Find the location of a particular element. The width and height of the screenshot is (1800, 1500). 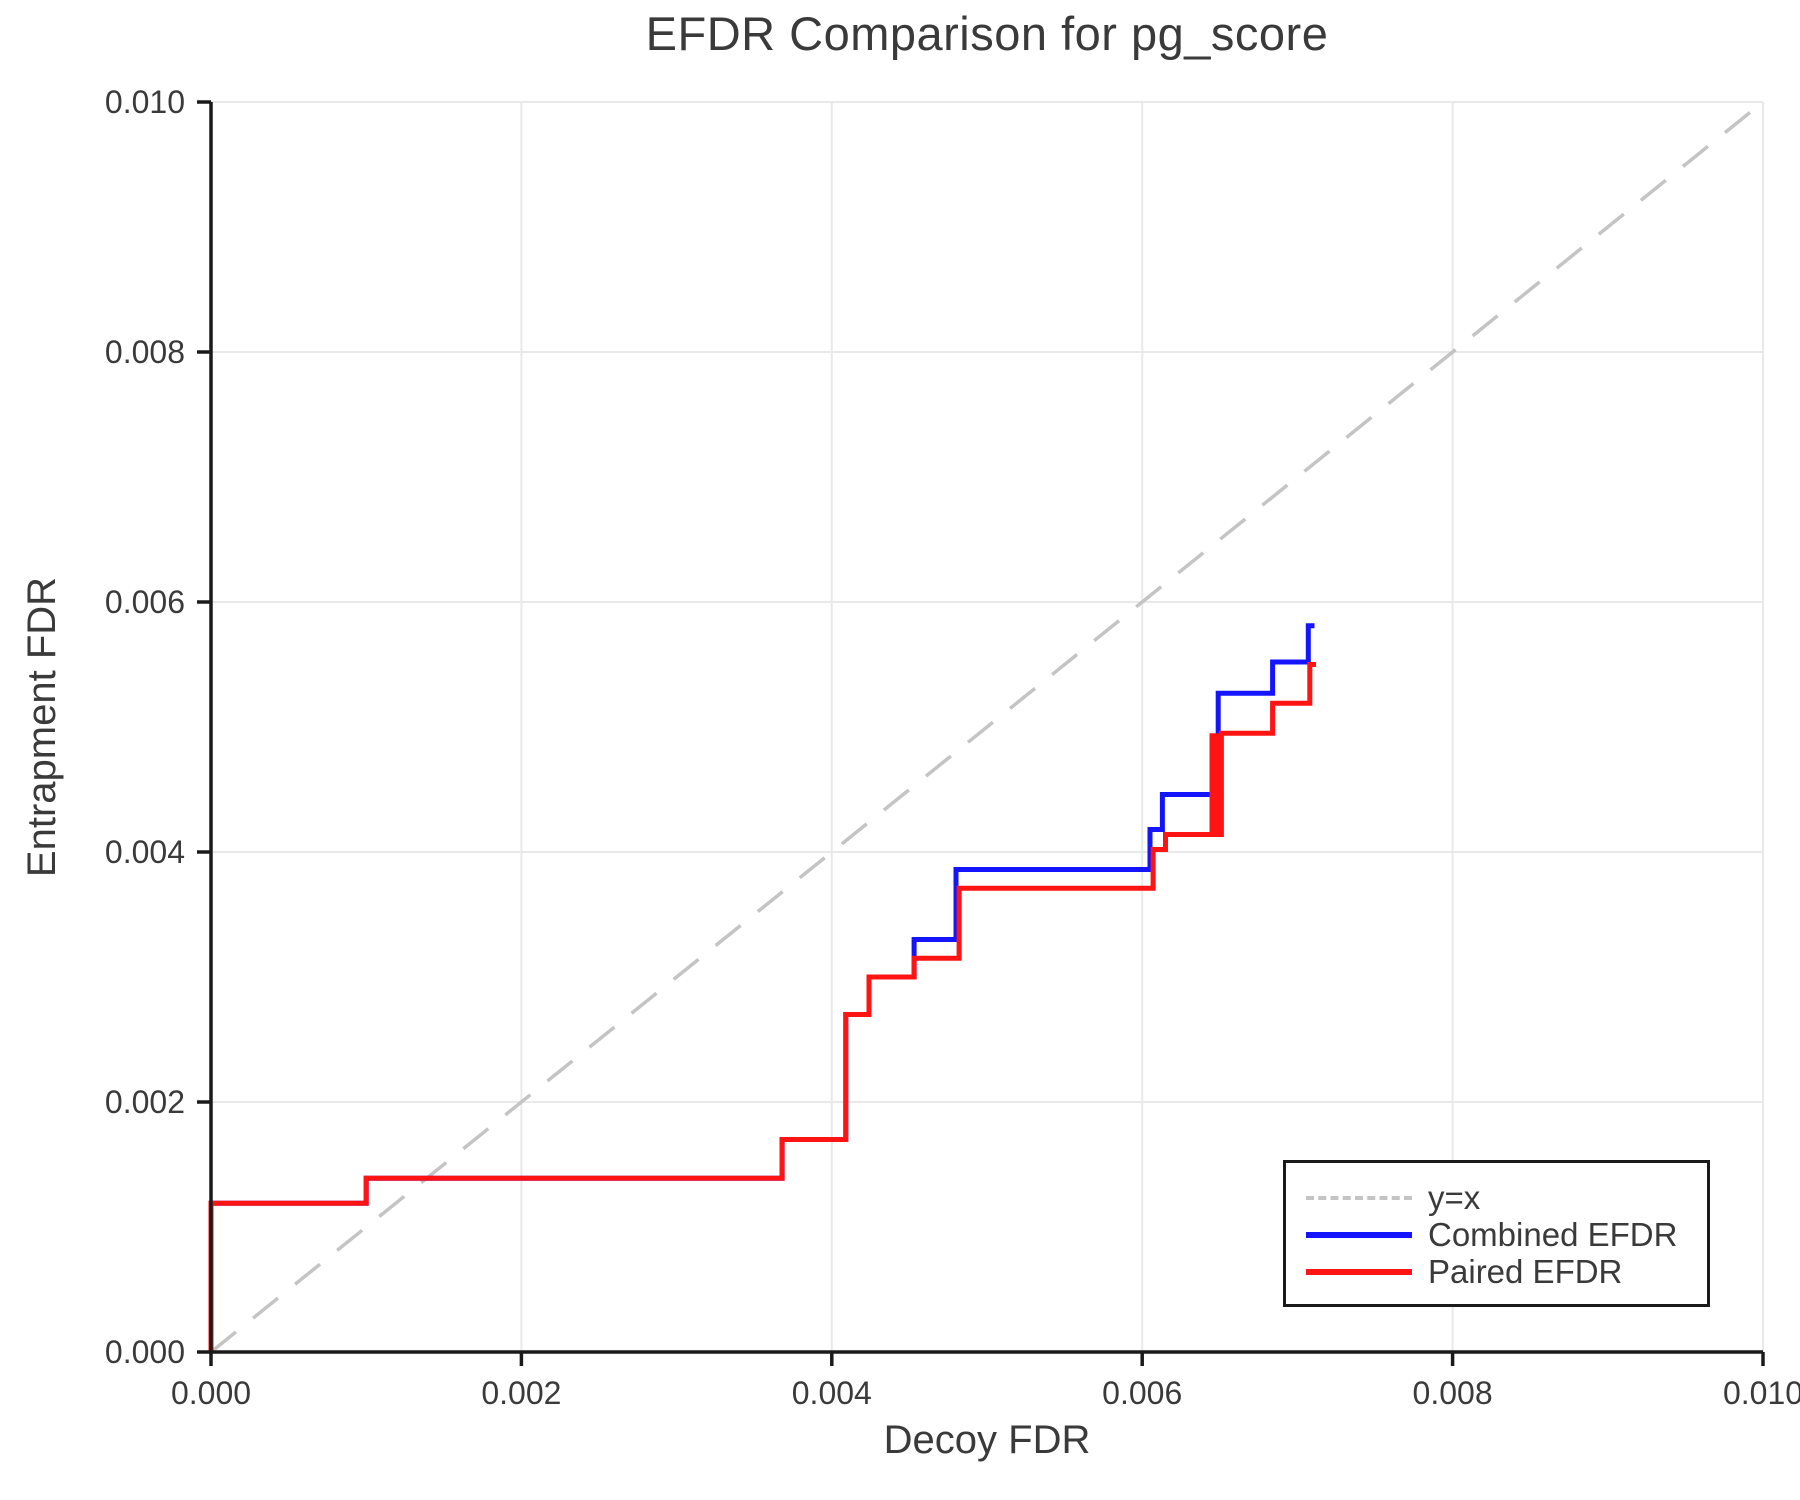

x-tick-label: 0.000 is located at coordinates (211, 1393).